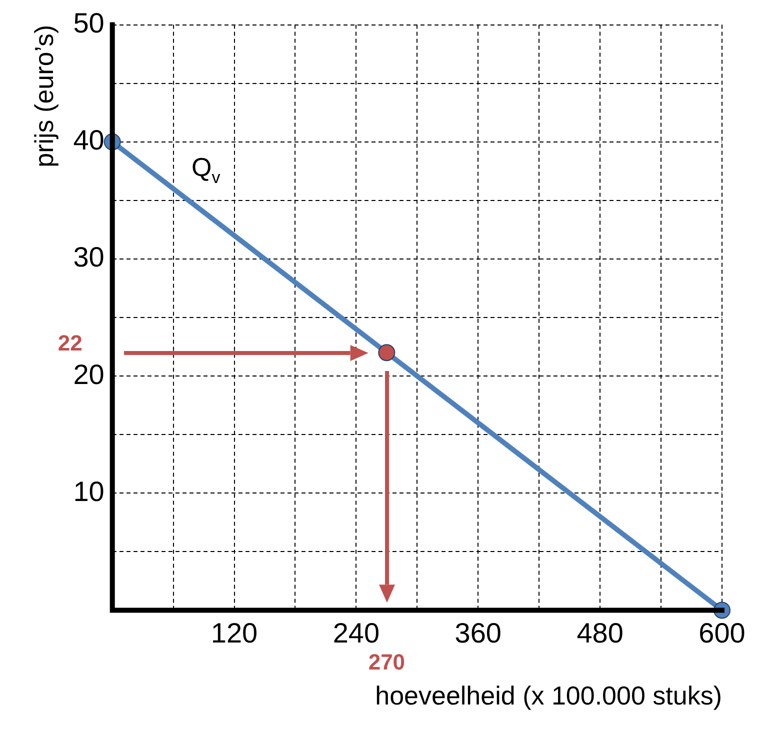  I want to click on y-tick-label: 50, so click(88, 23).